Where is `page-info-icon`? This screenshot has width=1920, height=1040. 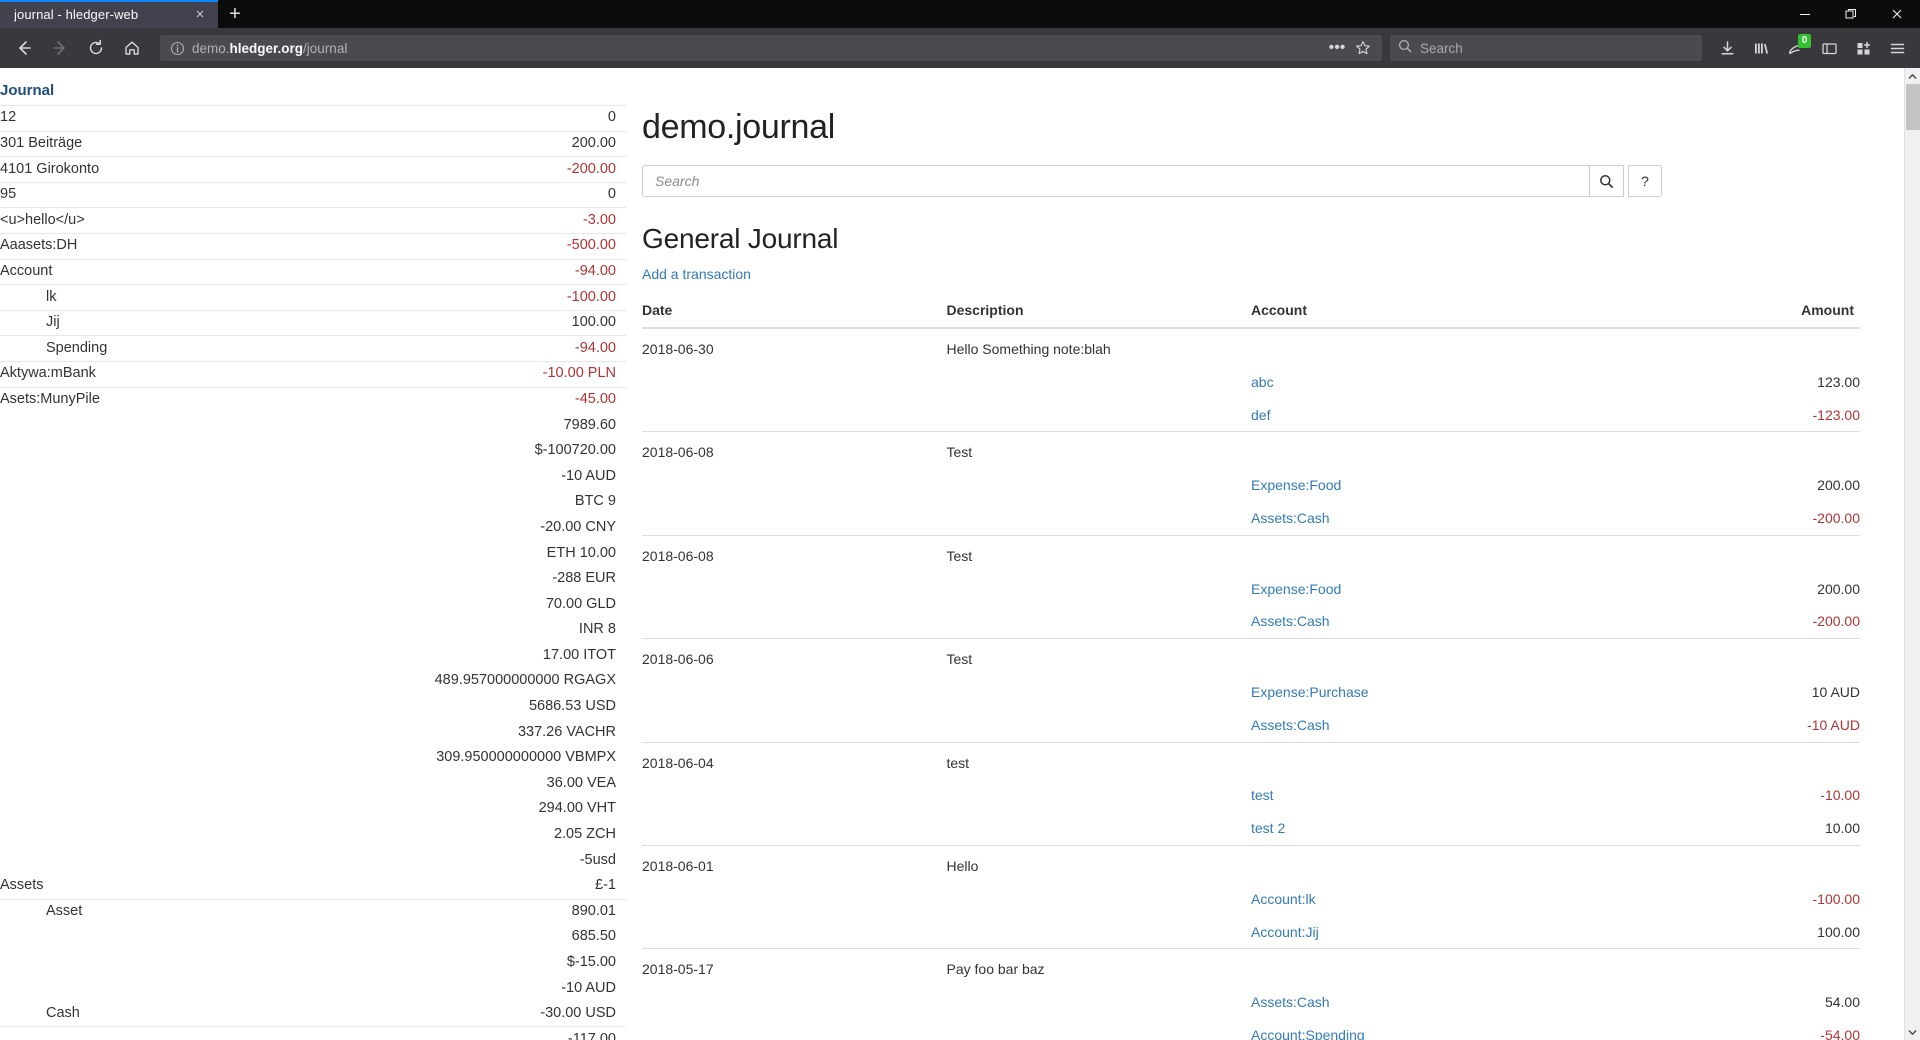
page-info-icon is located at coordinates (177, 48).